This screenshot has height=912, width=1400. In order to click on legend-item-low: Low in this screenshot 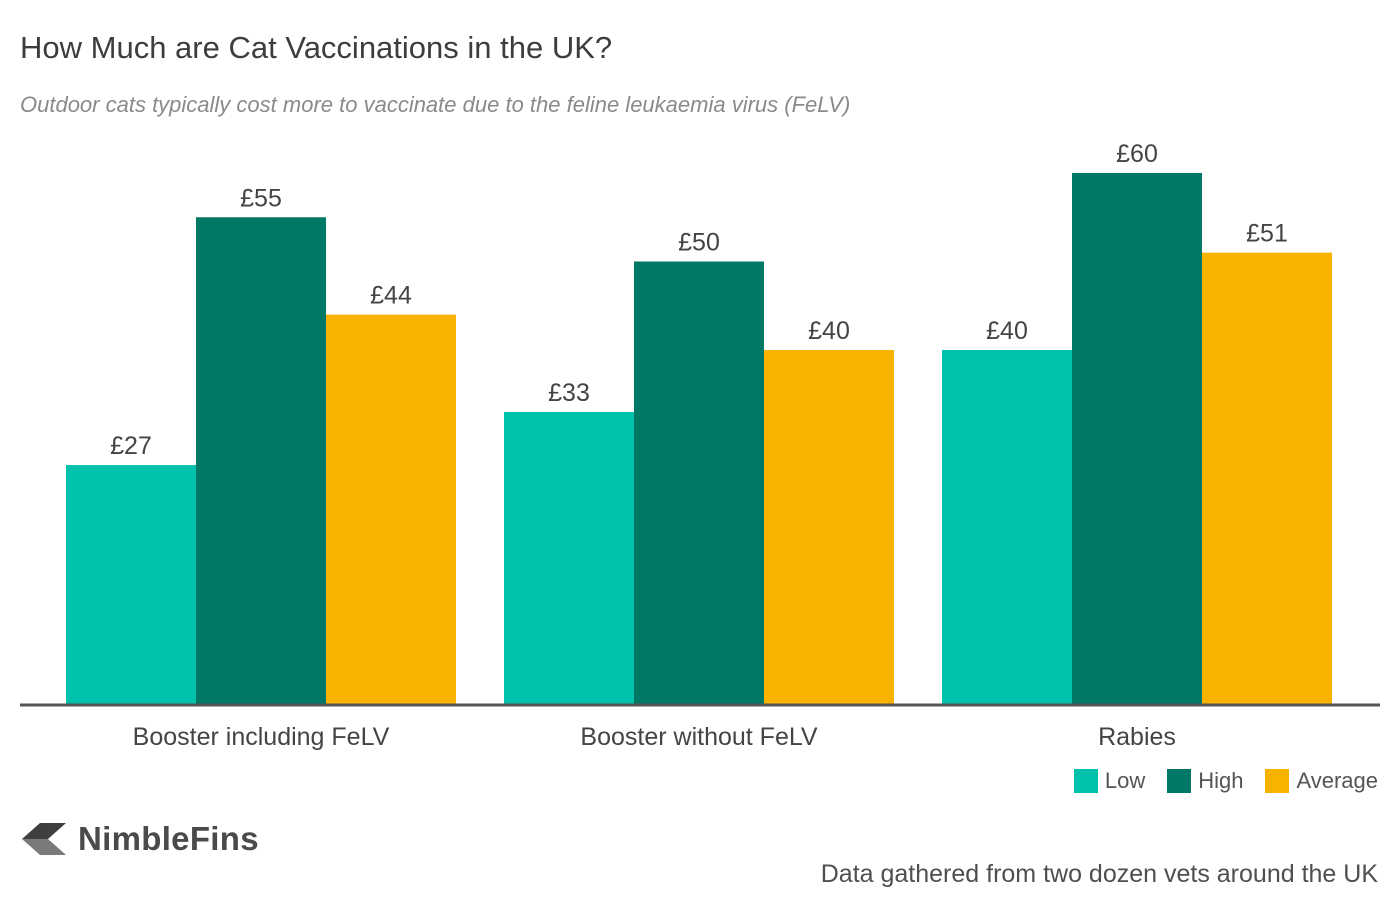, I will do `click(1109, 781)`.